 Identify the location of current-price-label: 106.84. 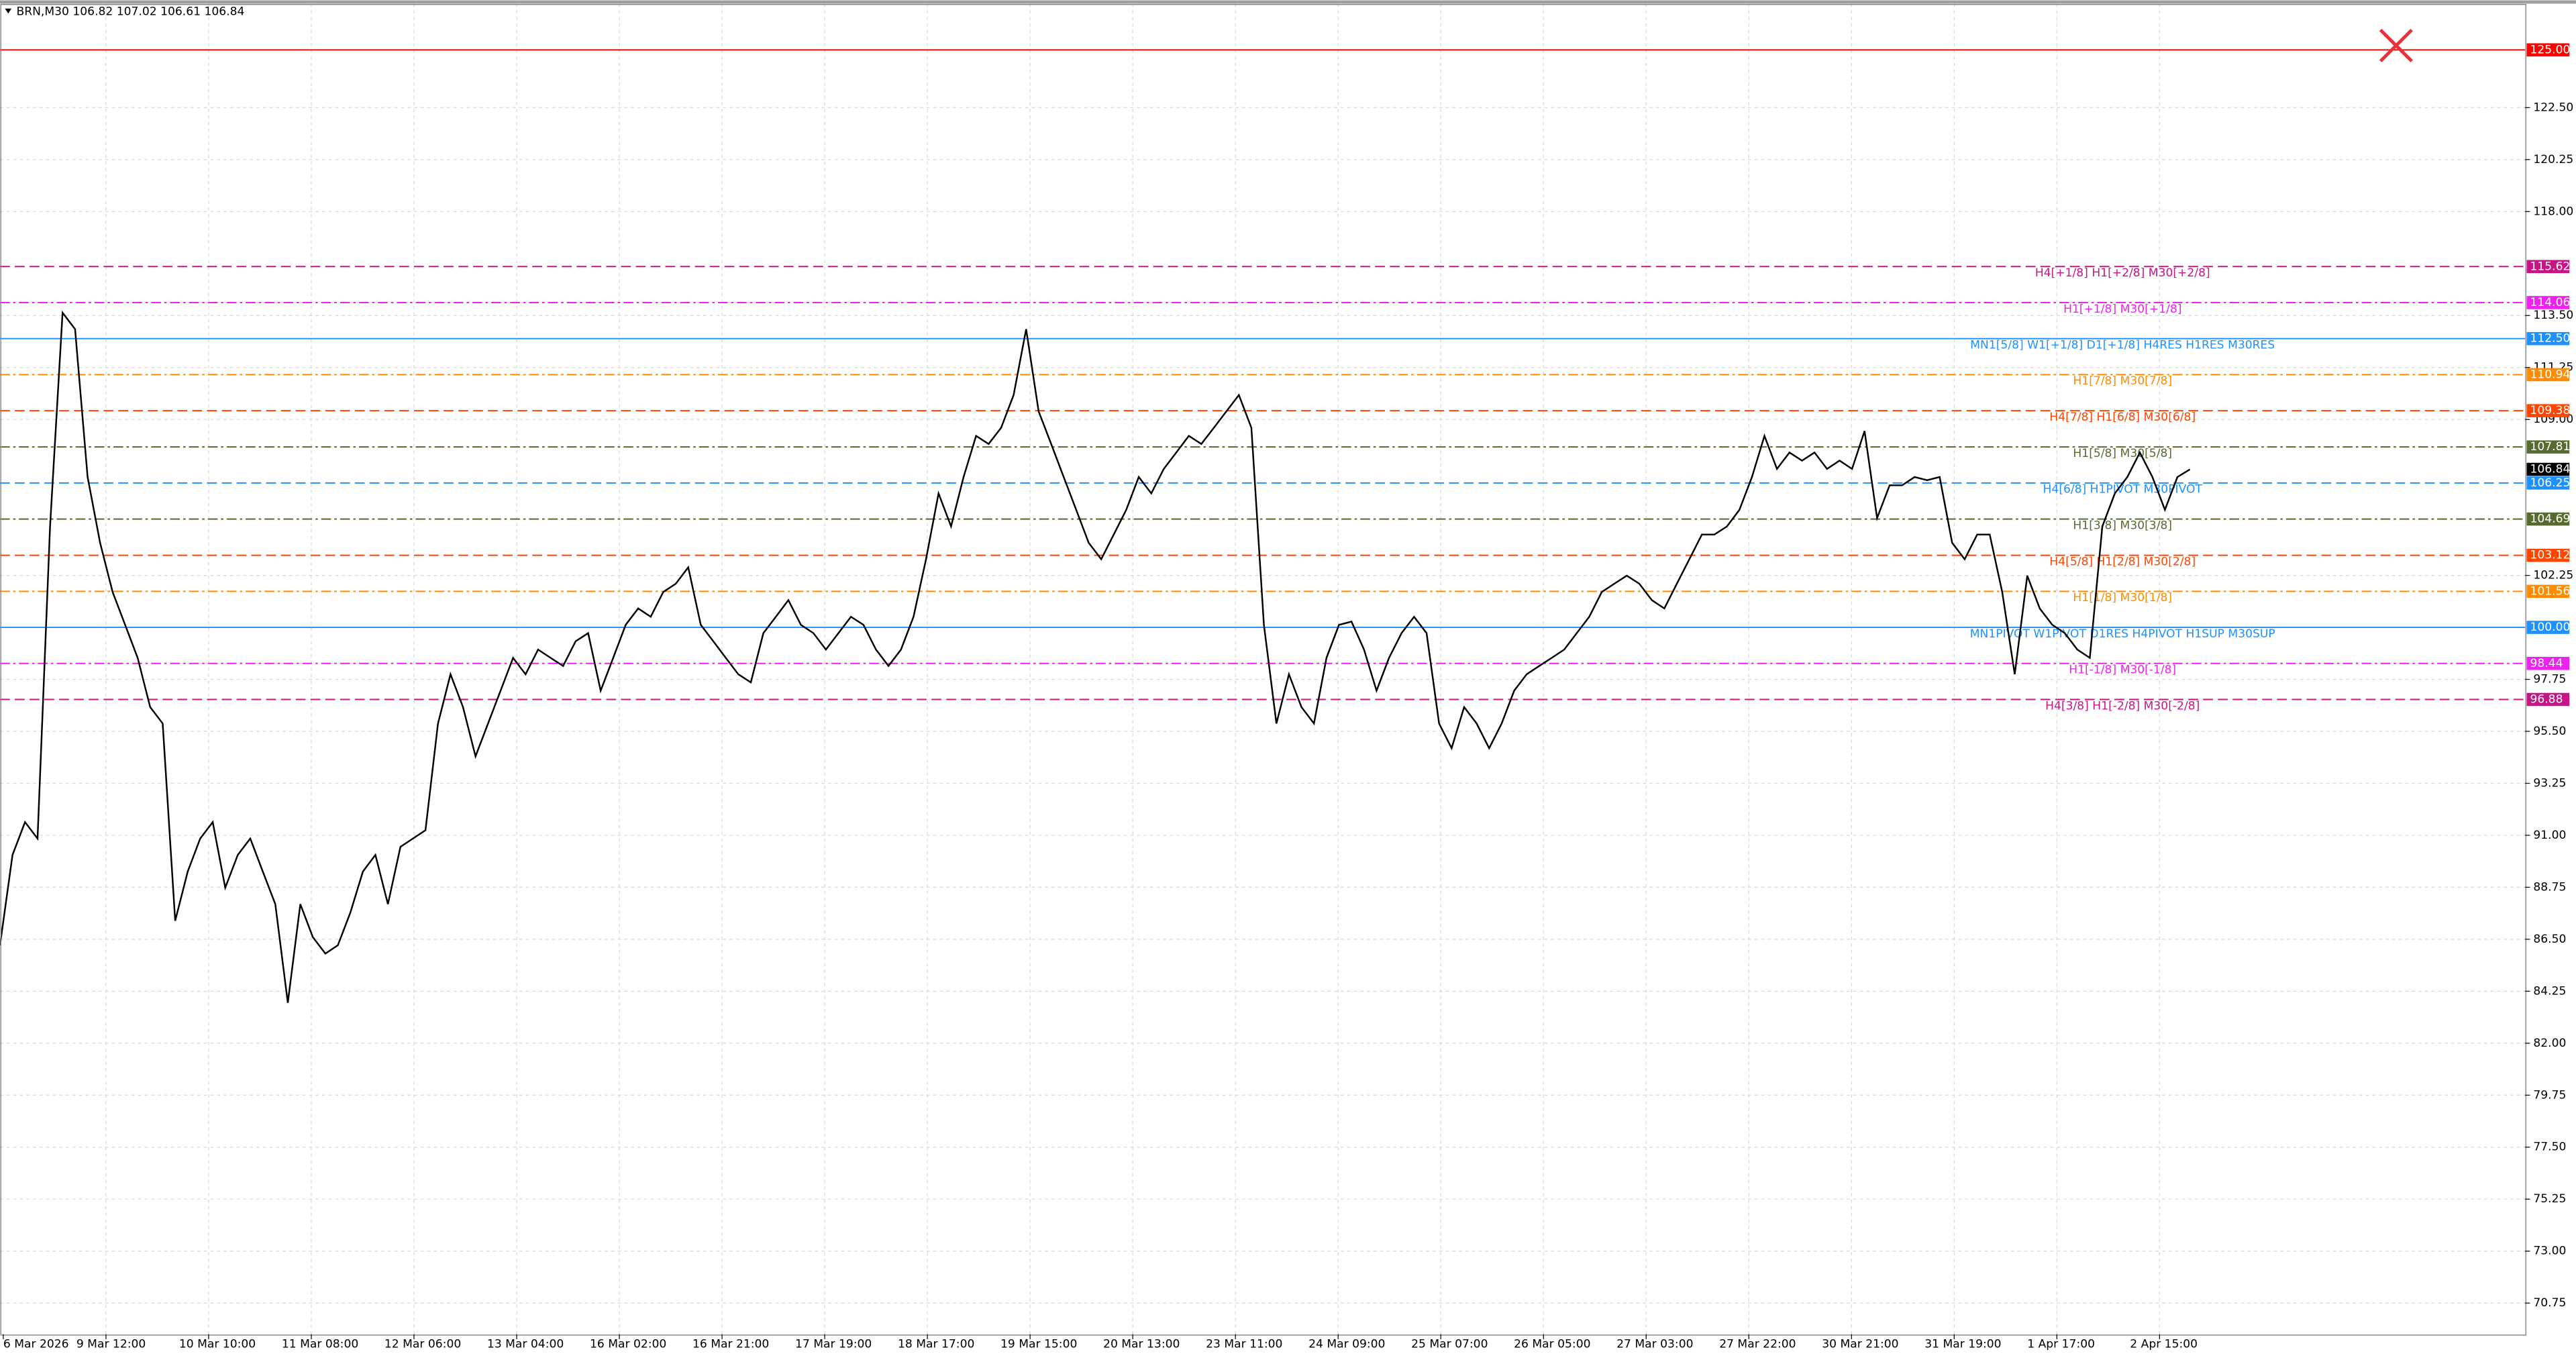
(2550, 469).